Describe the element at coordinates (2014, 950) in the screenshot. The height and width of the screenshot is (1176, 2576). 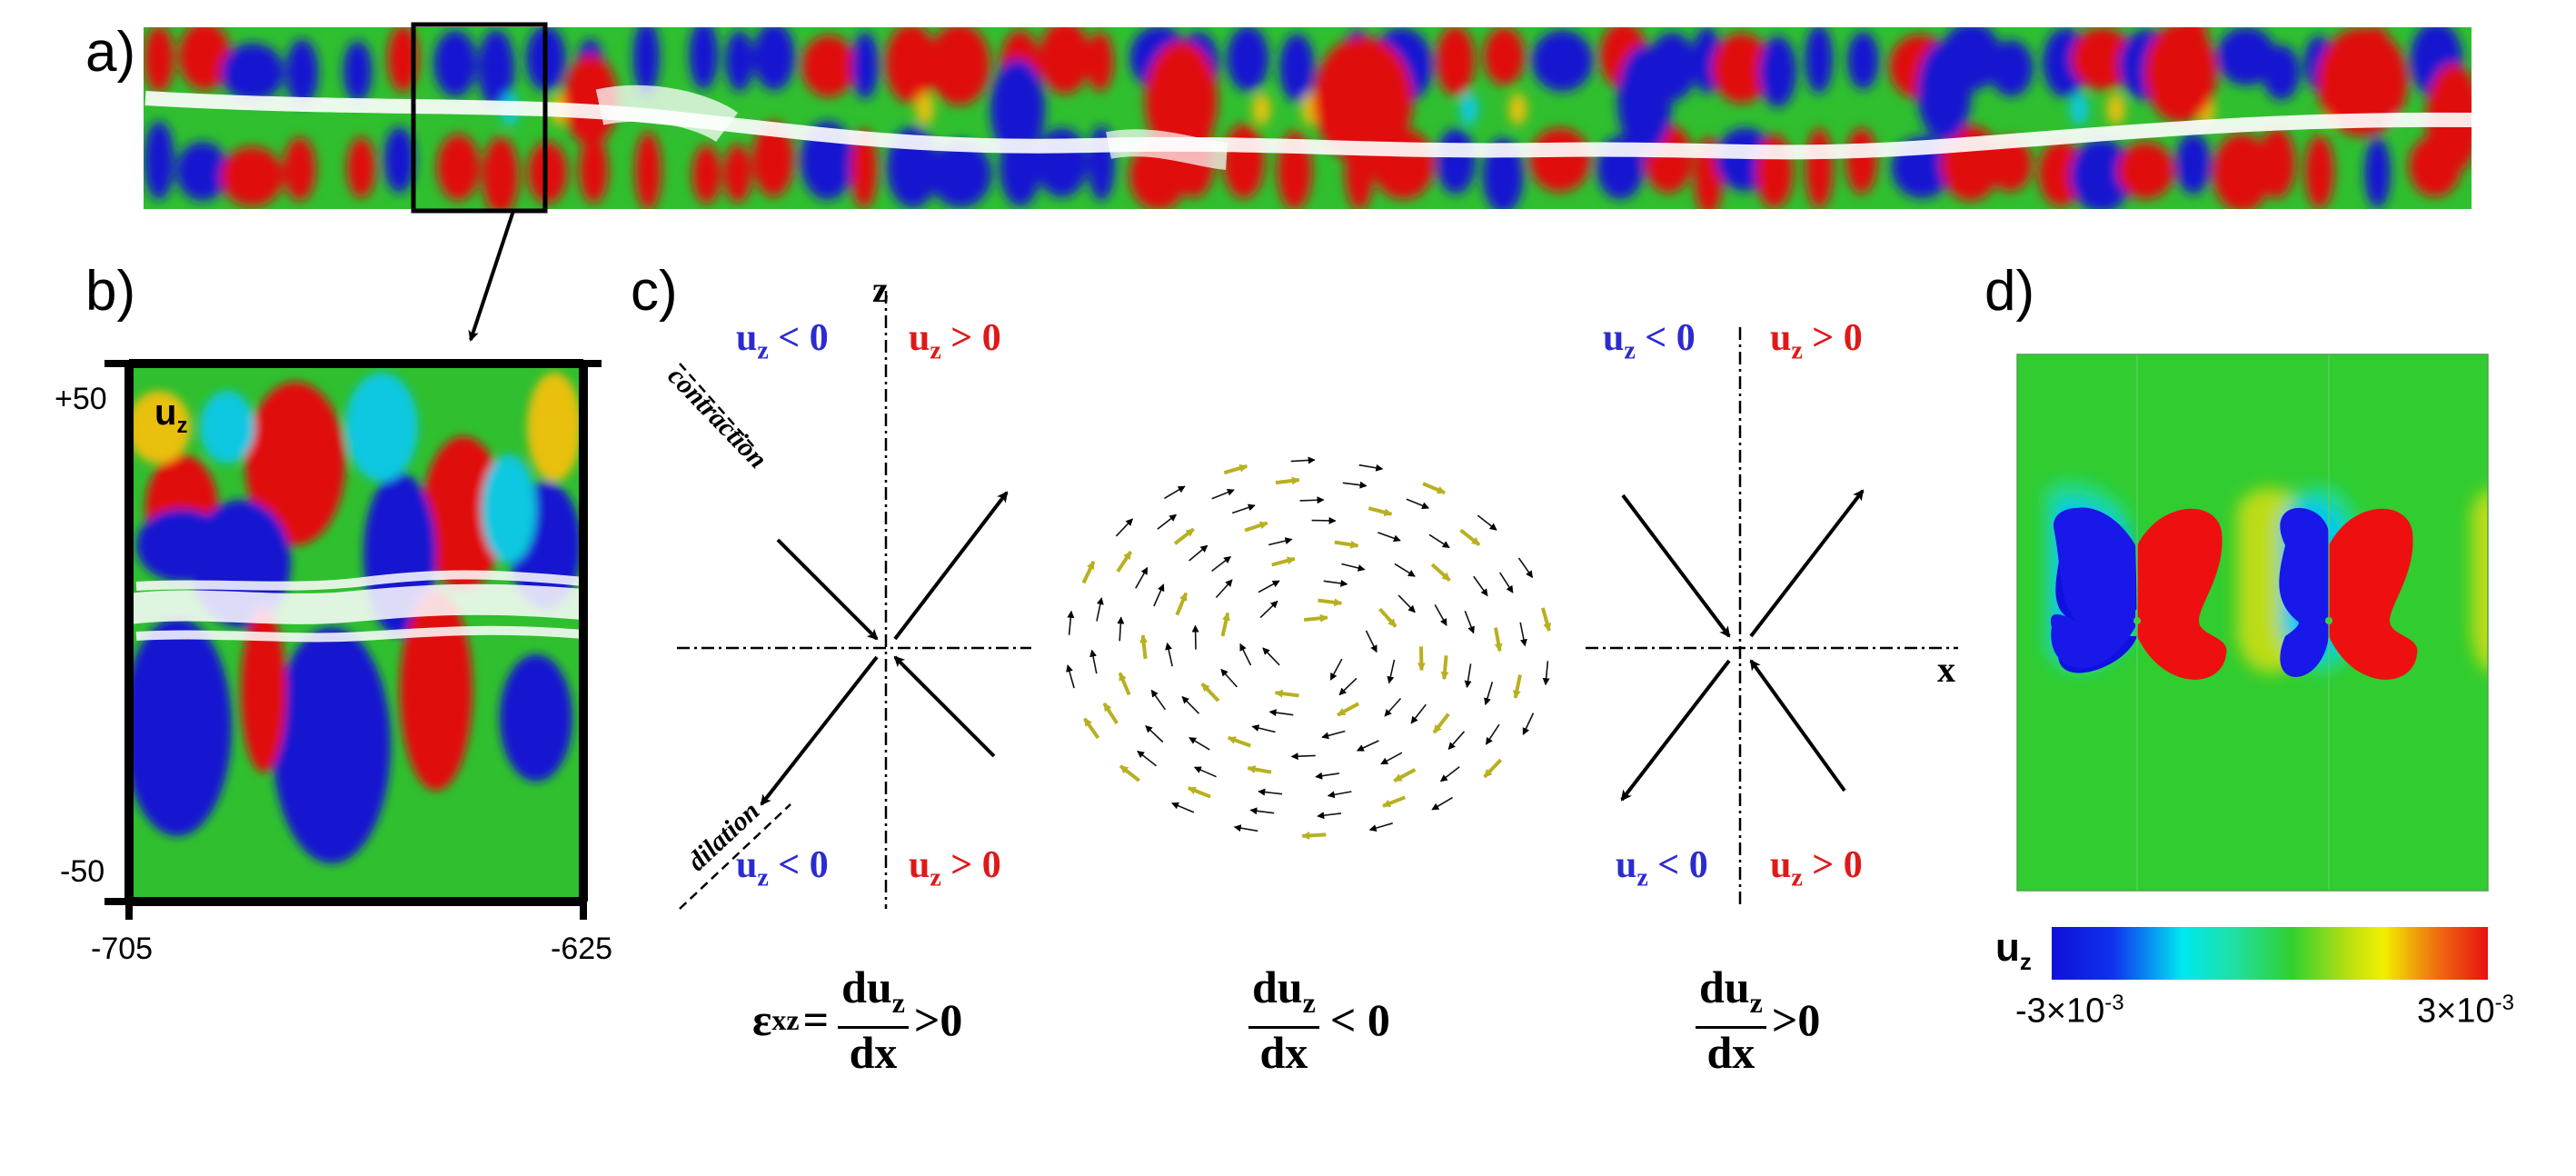
I see `colorbar-label: uz` at that location.